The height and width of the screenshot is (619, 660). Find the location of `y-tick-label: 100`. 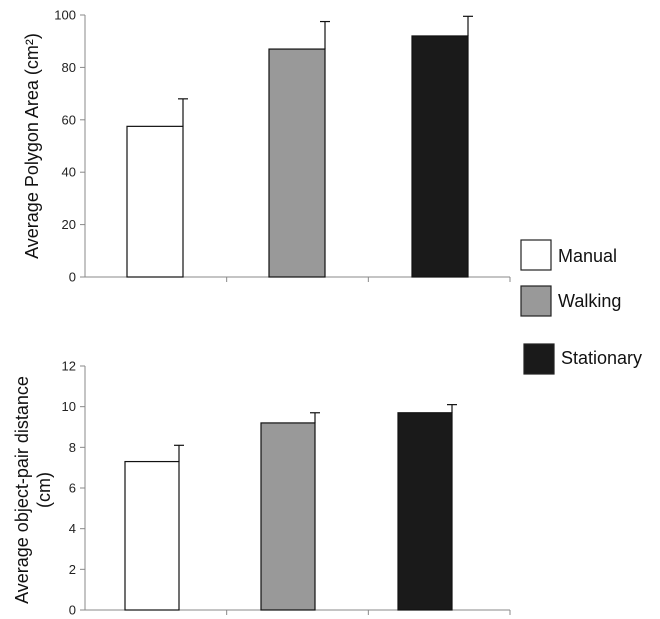

y-tick-label: 100 is located at coordinates (65, 15).